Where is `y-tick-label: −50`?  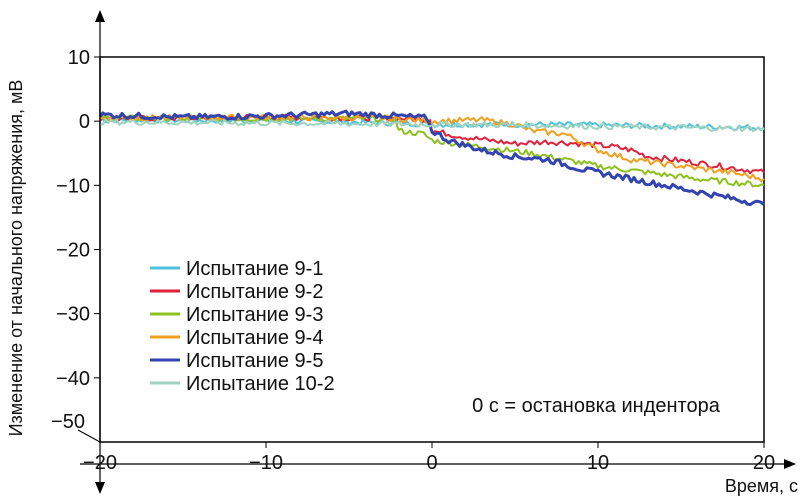 y-tick-label: −50 is located at coordinates (68, 422).